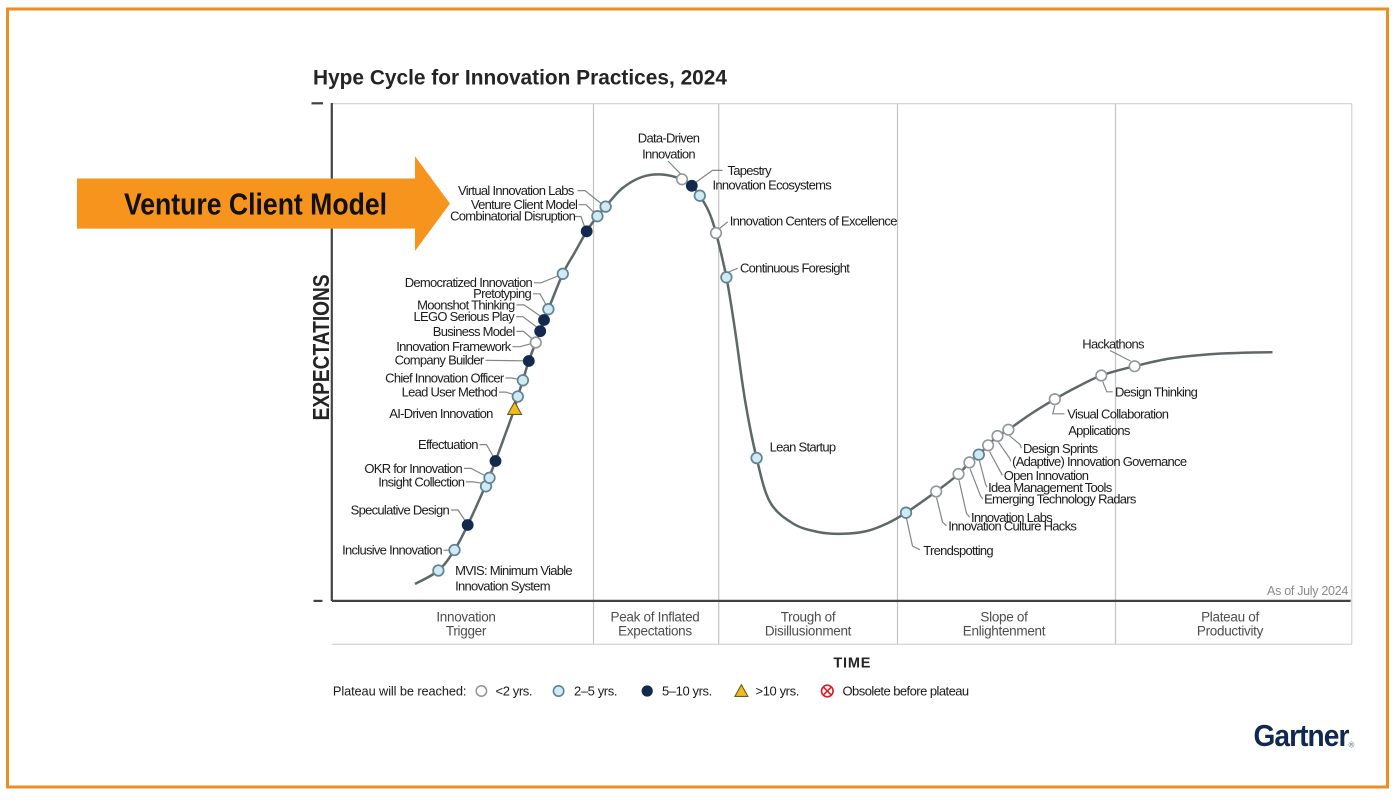  What do you see at coordinates (1050, 487) in the screenshot?
I see `svg-text: Idea Management Tools` at bounding box center [1050, 487].